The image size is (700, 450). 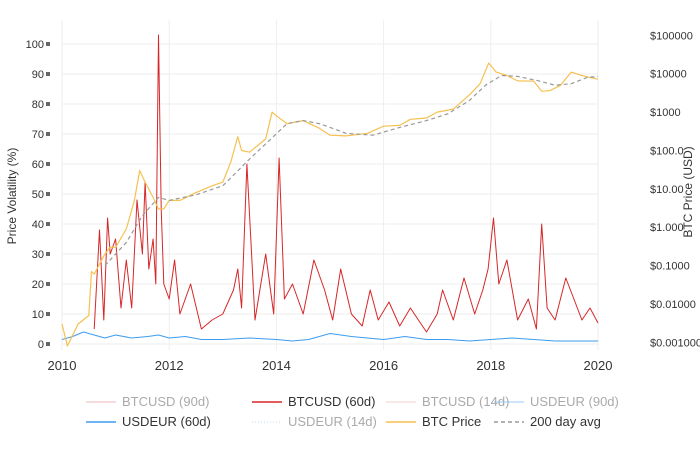 I want to click on y-tick-label: 100, so click(x=35, y=45).